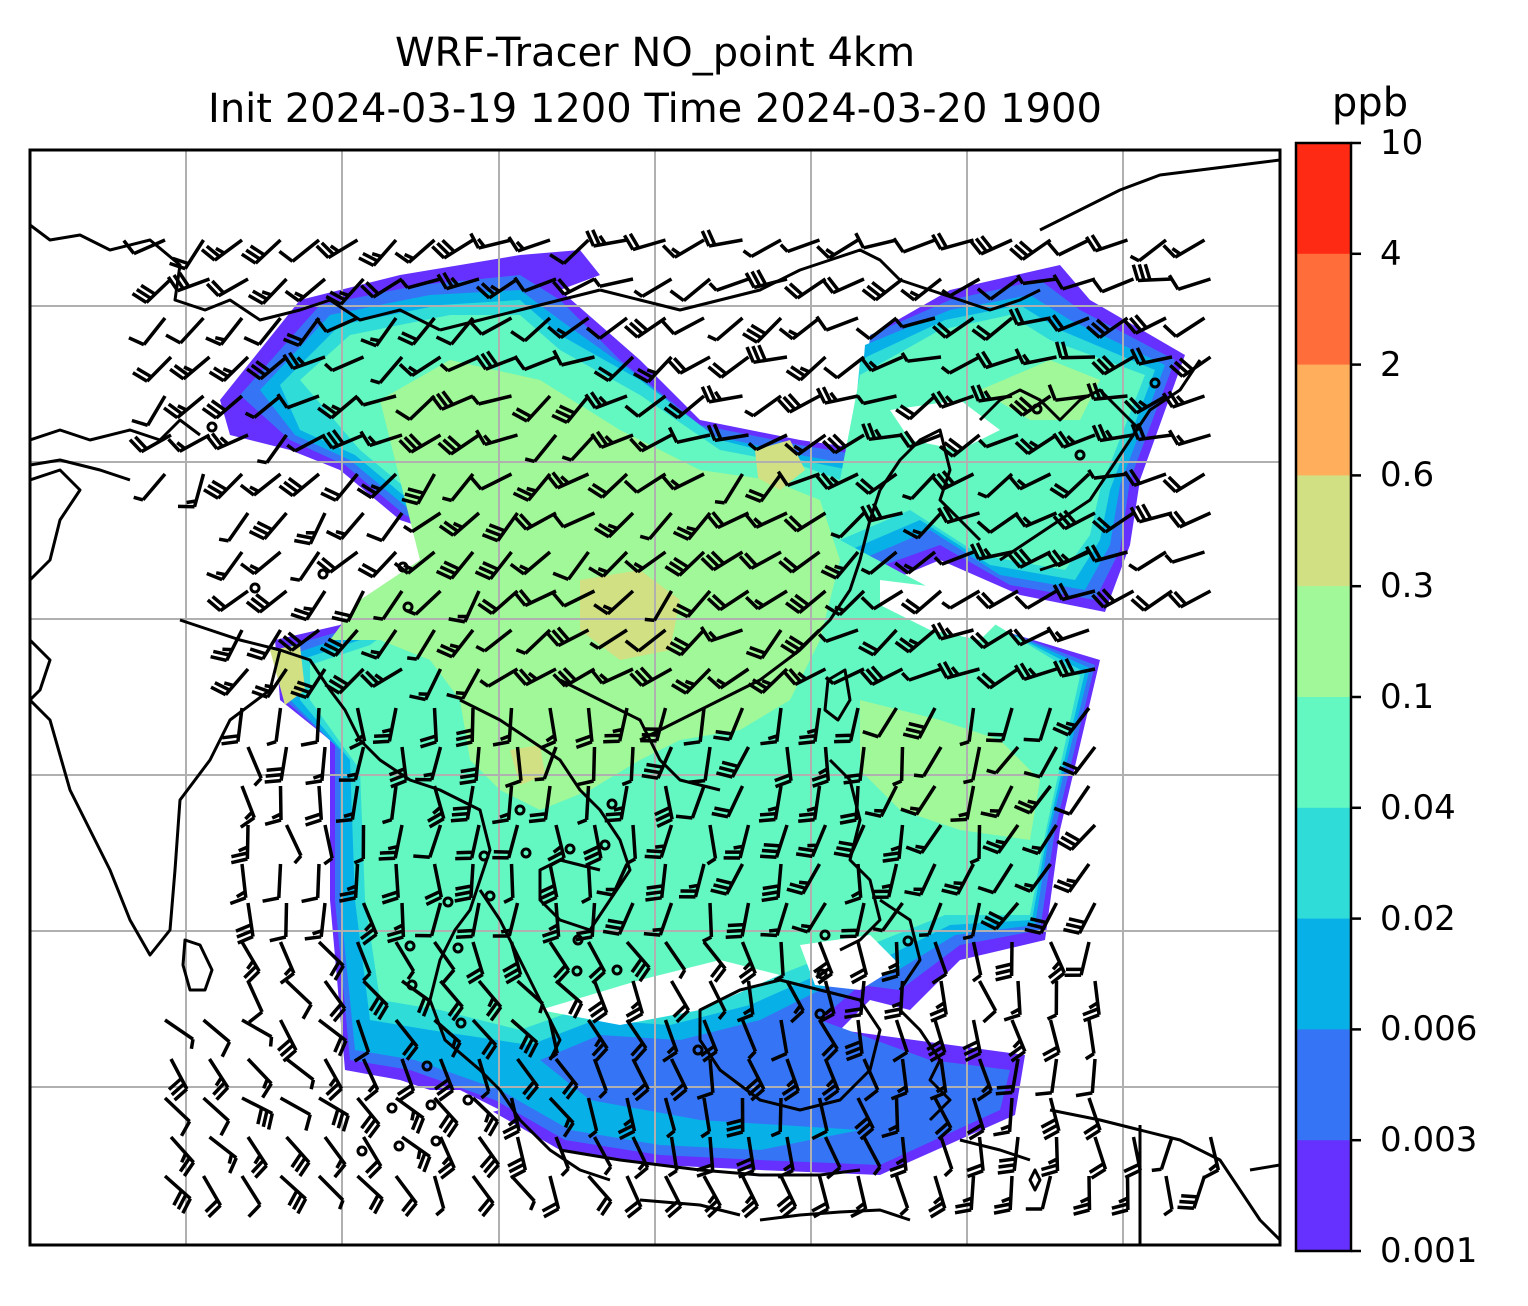 Image resolution: width=1528 pixels, height=1306 pixels. What do you see at coordinates (1323, 531) in the screenshot?
I see `colorbar-segment` at bounding box center [1323, 531].